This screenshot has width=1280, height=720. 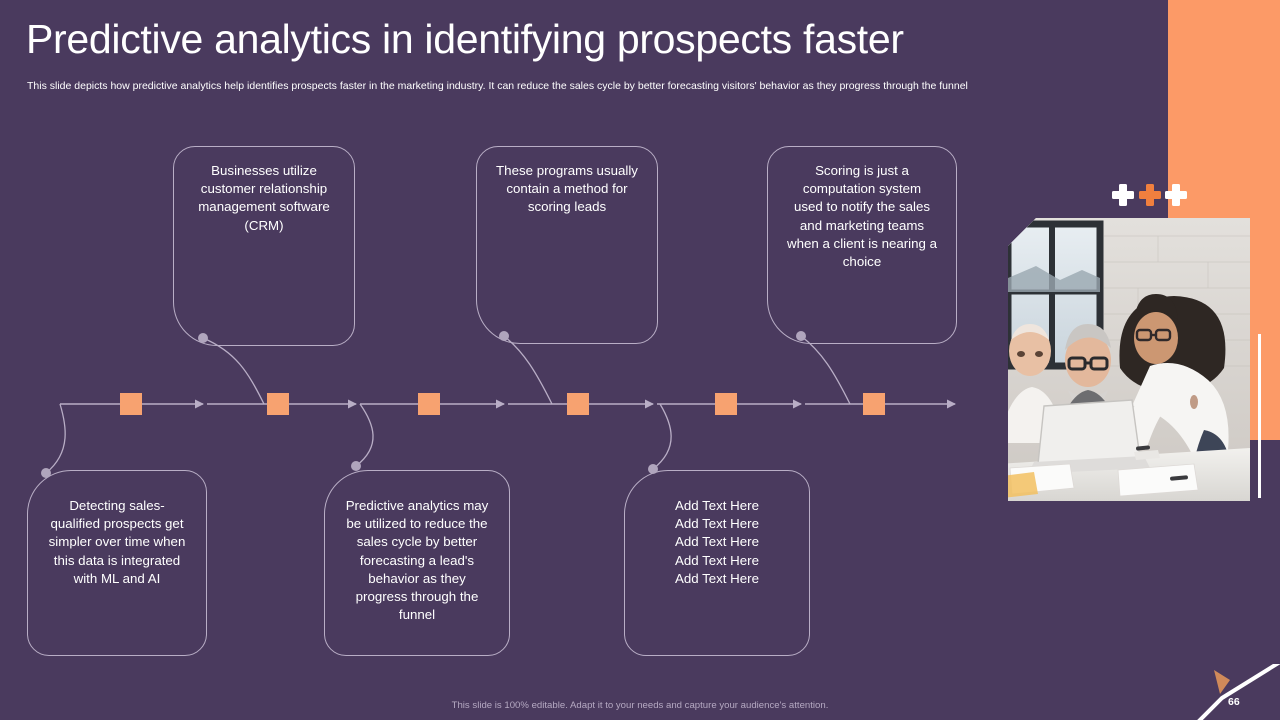 I want to click on plus-icon-orange-center, so click(x=1150, y=195).